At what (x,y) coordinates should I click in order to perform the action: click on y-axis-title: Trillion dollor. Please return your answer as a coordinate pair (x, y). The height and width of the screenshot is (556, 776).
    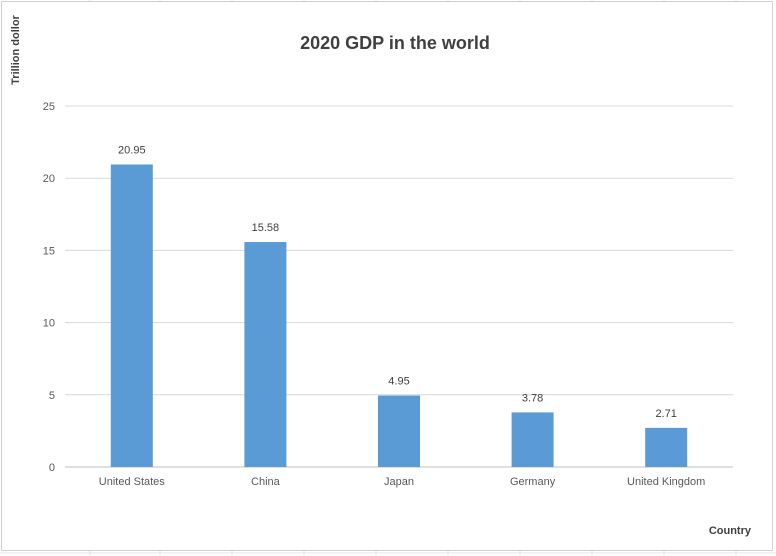
    Looking at the image, I should click on (16, 49).